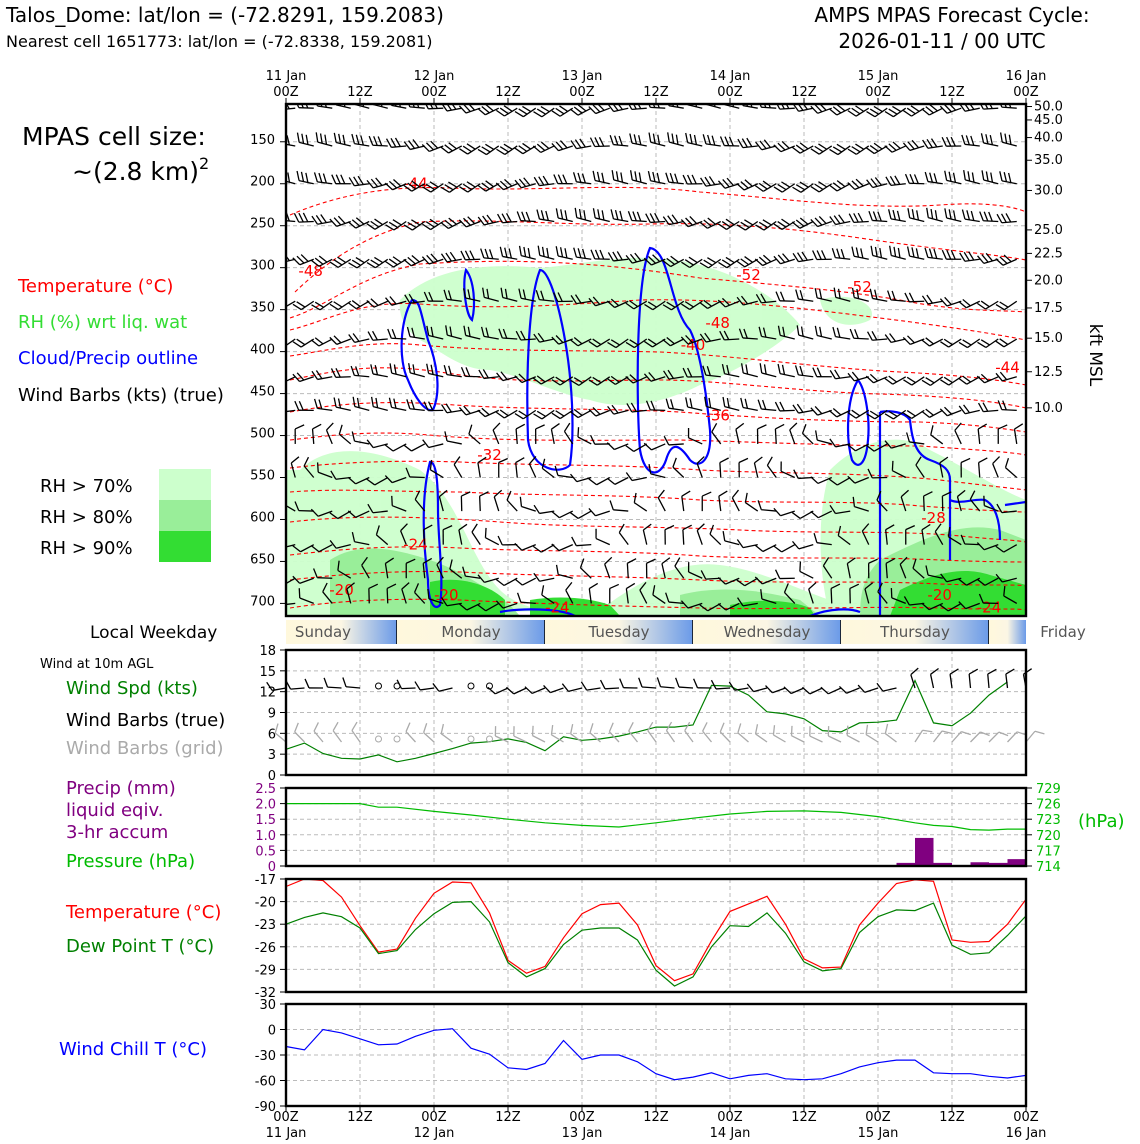  I want to click on pressure-tick-label: 450, so click(262, 392).